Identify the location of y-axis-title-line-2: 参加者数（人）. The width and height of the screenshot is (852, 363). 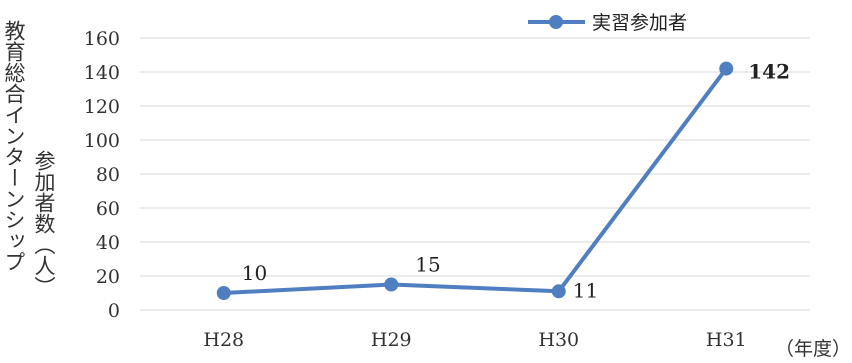
(44, 223).